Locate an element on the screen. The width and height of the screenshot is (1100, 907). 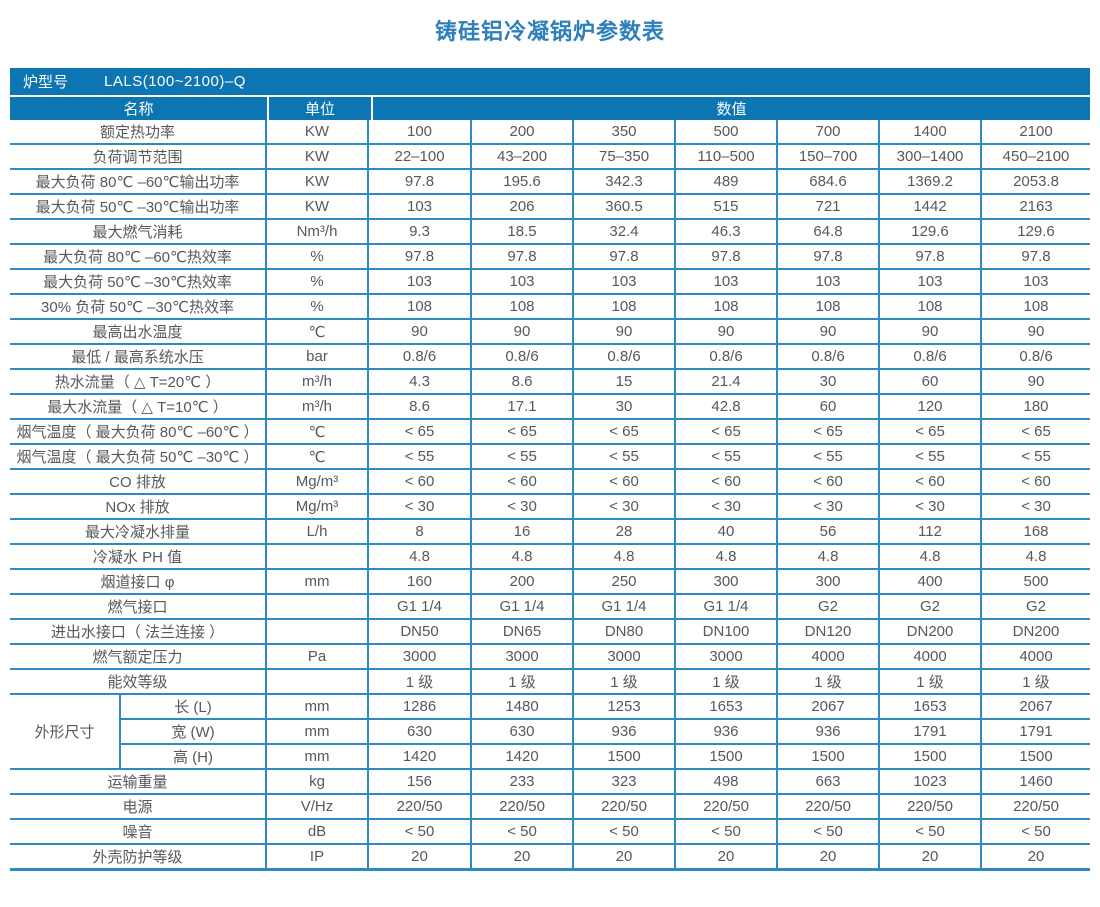
row-unit: % is located at coordinates (318, 307).